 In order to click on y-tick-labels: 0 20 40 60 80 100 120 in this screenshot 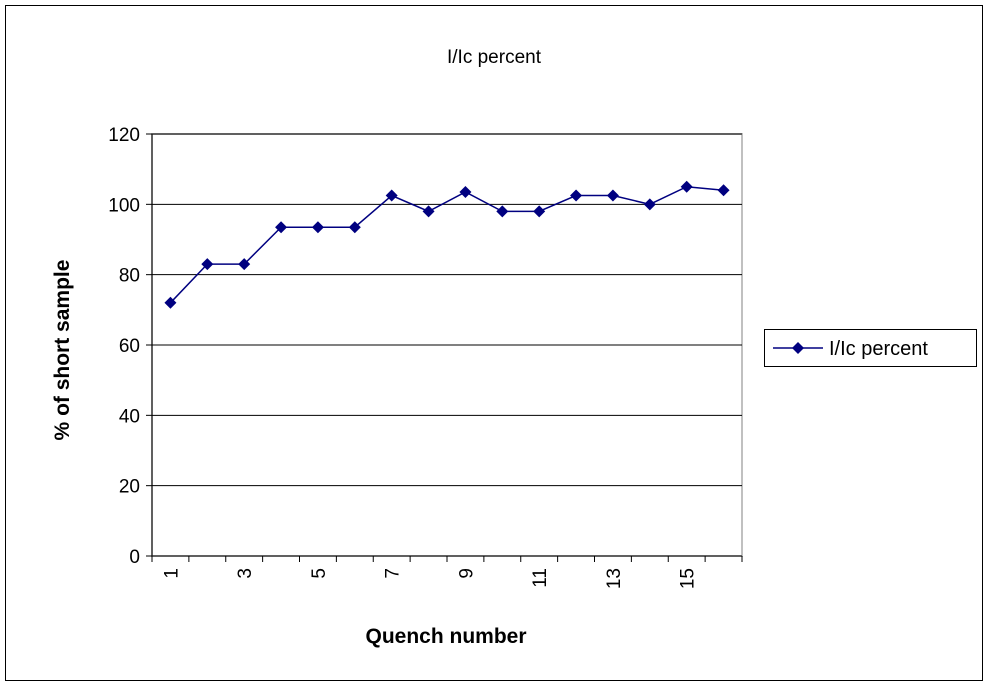, I will do `click(124, 346)`.